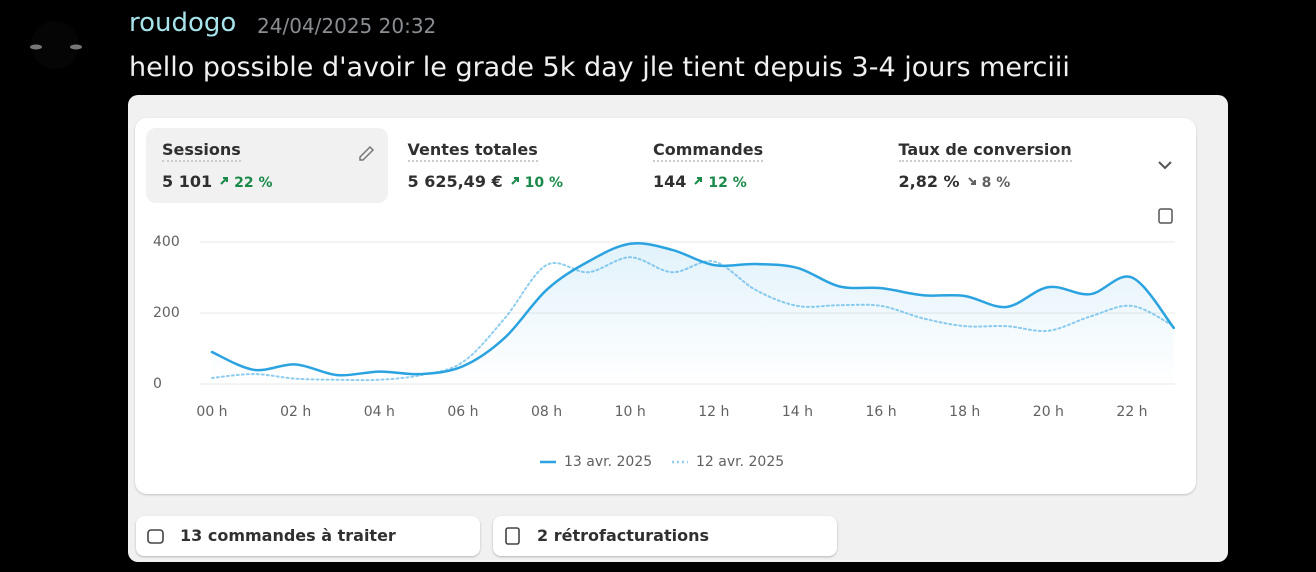 This screenshot has height=572, width=1316. What do you see at coordinates (462, 412) in the screenshot?
I see `x-tick-label: 06 h` at bounding box center [462, 412].